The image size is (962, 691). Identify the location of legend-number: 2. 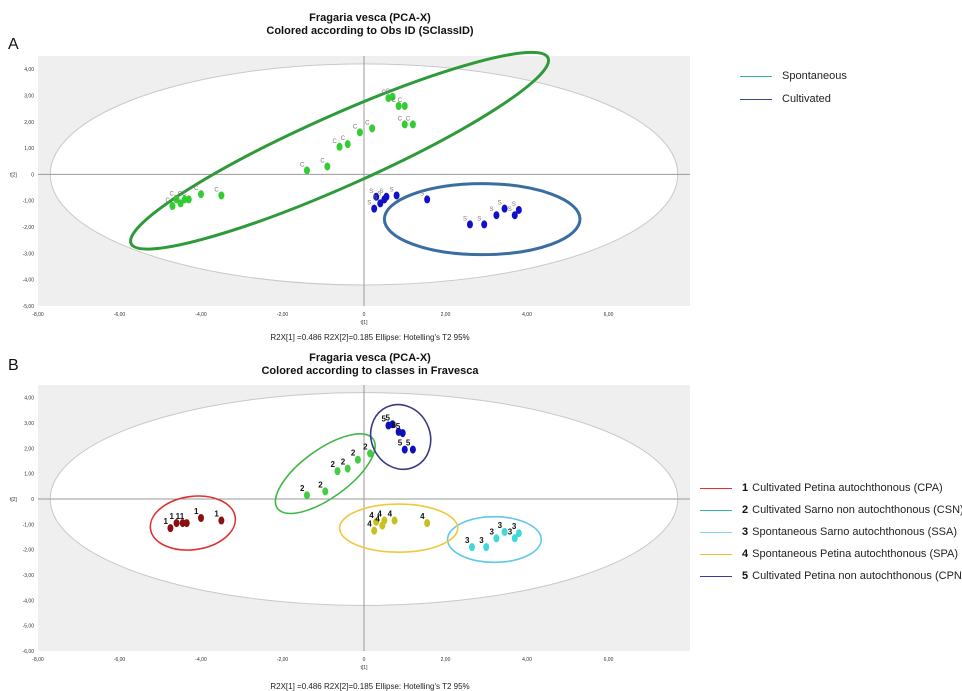
(745, 510).